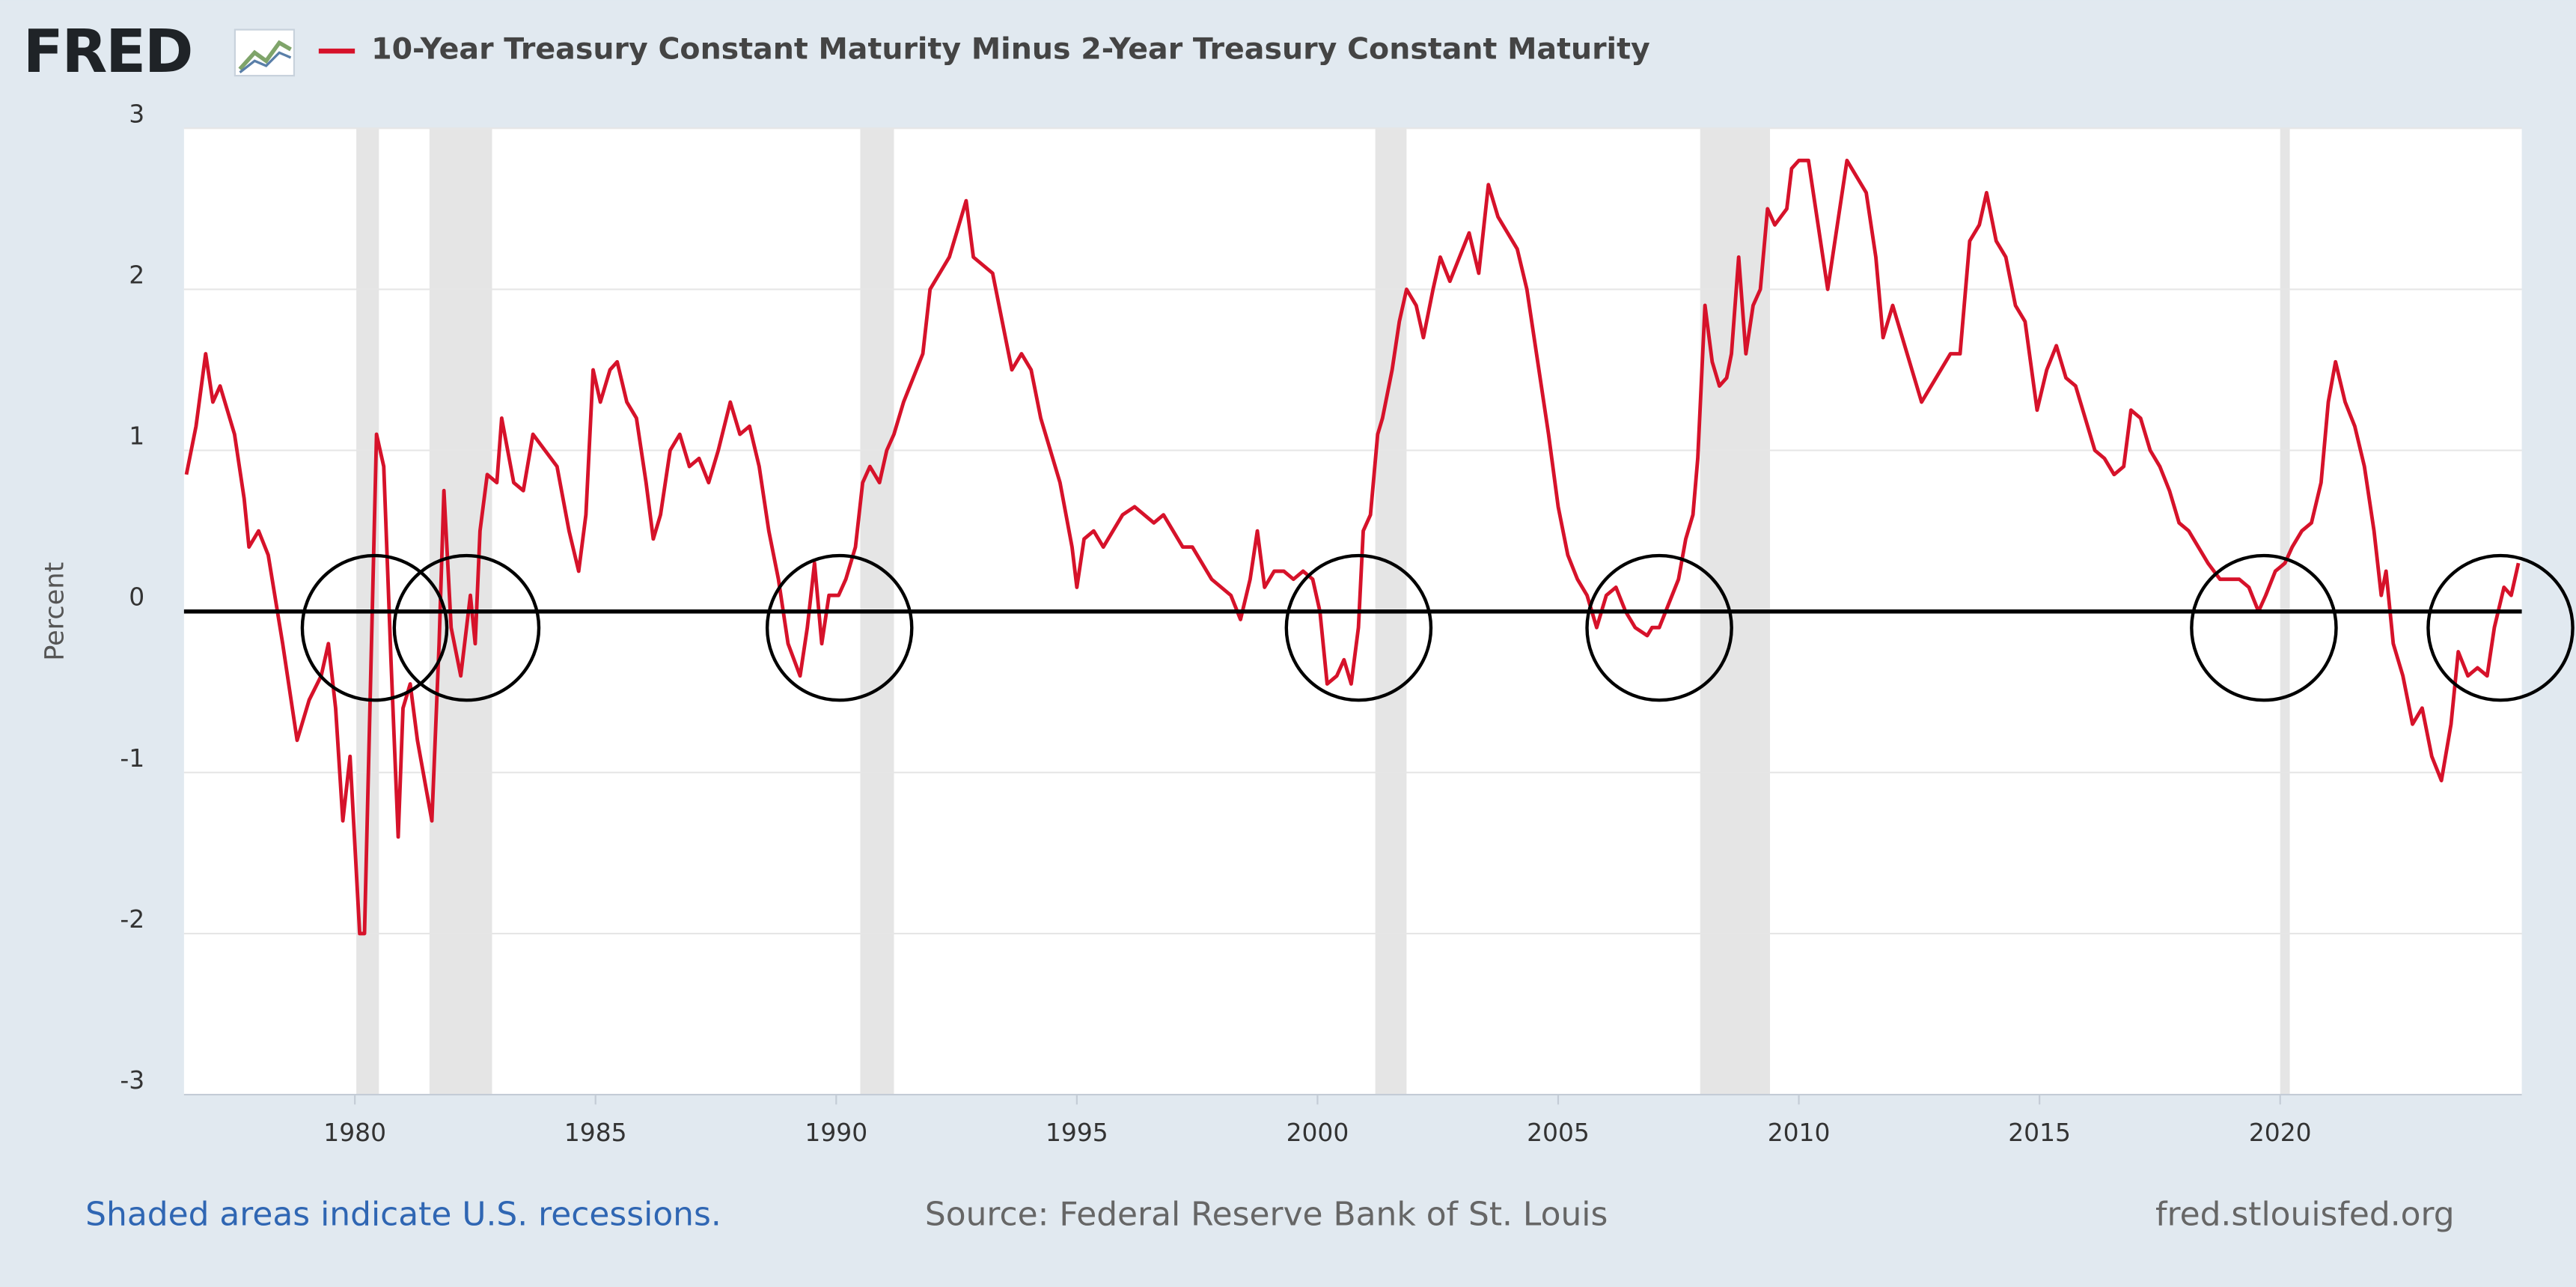 This screenshot has width=2576, height=1287. Describe the element at coordinates (836, 1132) in the screenshot. I see `x-tick-label: 1990` at that location.